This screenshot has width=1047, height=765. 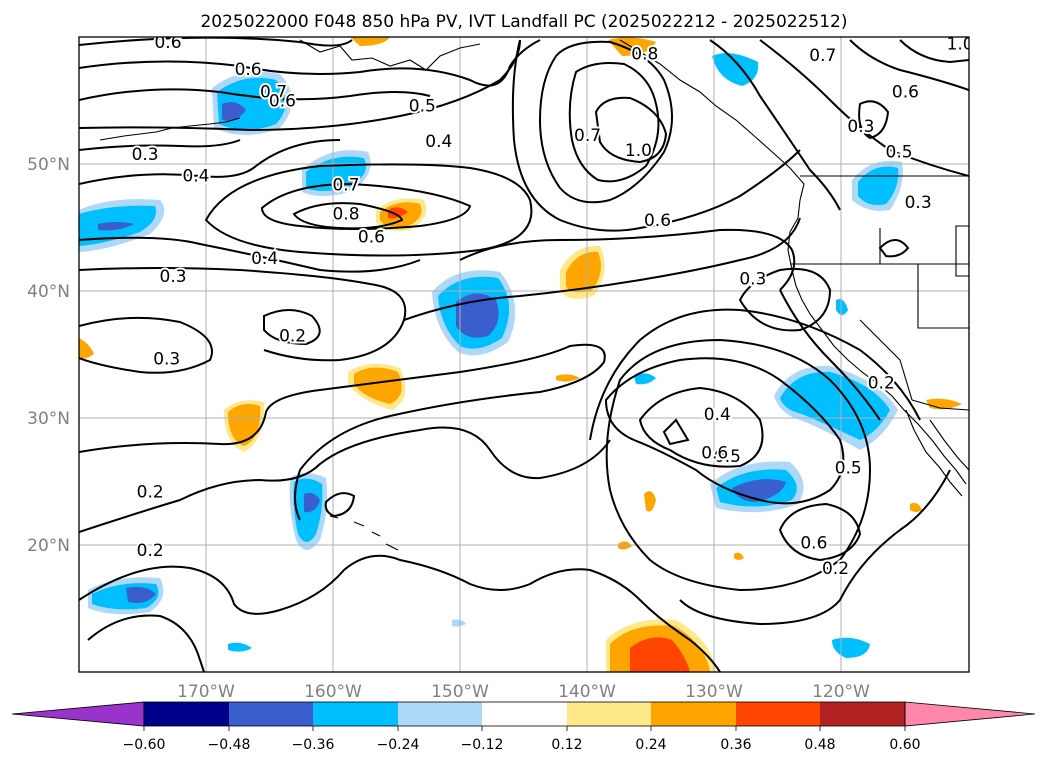 I want to click on lat-tick-label: 30°N, so click(x=48, y=419).